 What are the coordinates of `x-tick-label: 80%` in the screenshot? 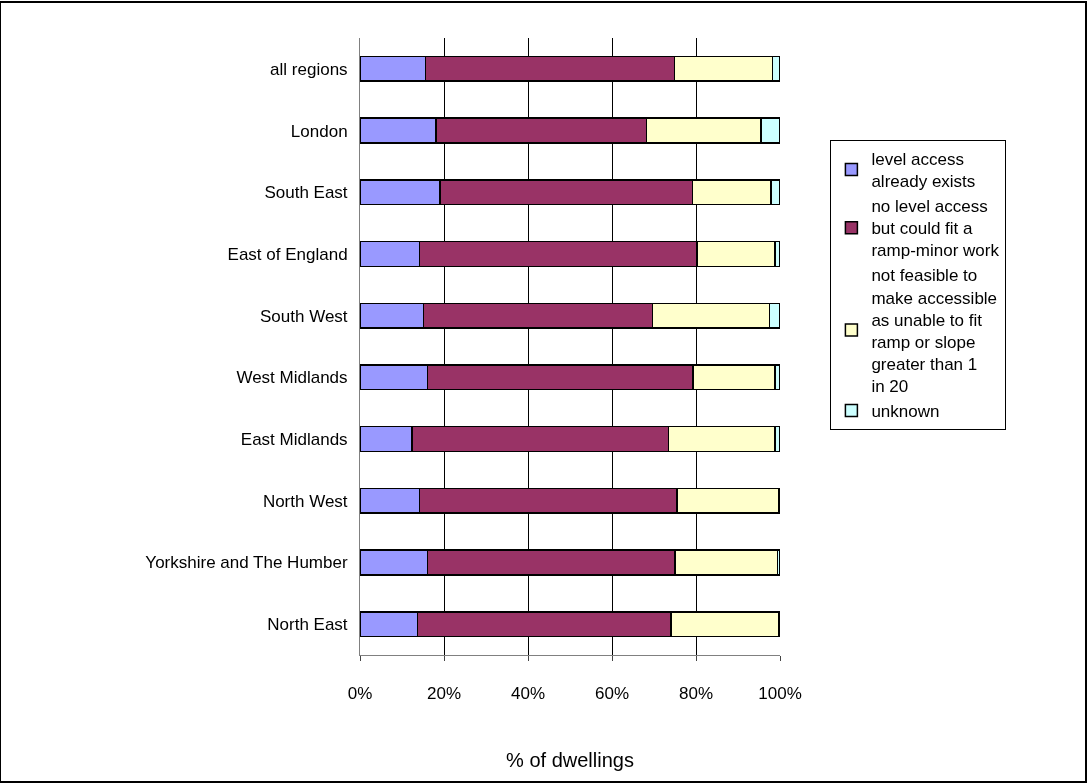 It's located at (696, 694).